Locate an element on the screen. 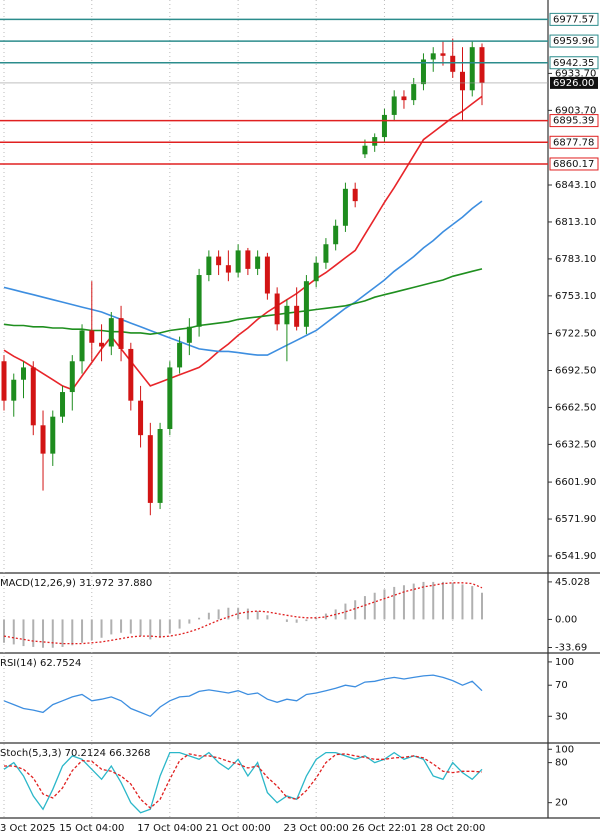  y-tick-label: 45.028 is located at coordinates (572, 582).